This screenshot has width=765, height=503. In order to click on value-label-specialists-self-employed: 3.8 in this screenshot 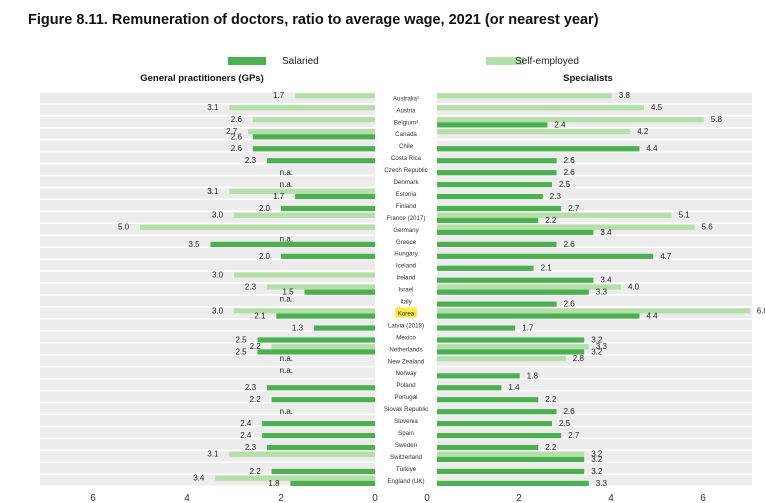, I will do `click(625, 95)`.